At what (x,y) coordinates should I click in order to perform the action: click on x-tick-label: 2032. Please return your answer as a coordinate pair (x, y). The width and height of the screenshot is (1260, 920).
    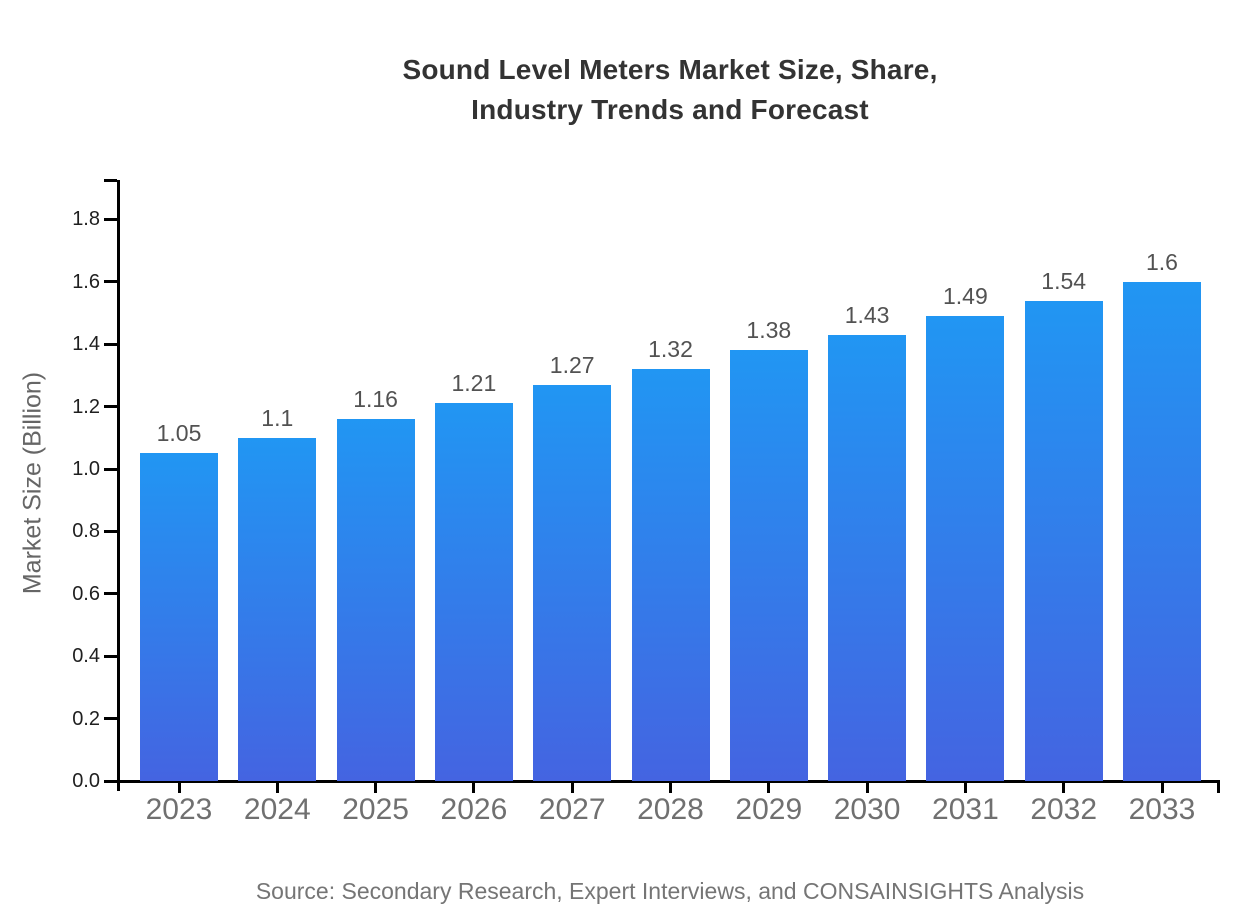
    Looking at the image, I should click on (1064, 809).